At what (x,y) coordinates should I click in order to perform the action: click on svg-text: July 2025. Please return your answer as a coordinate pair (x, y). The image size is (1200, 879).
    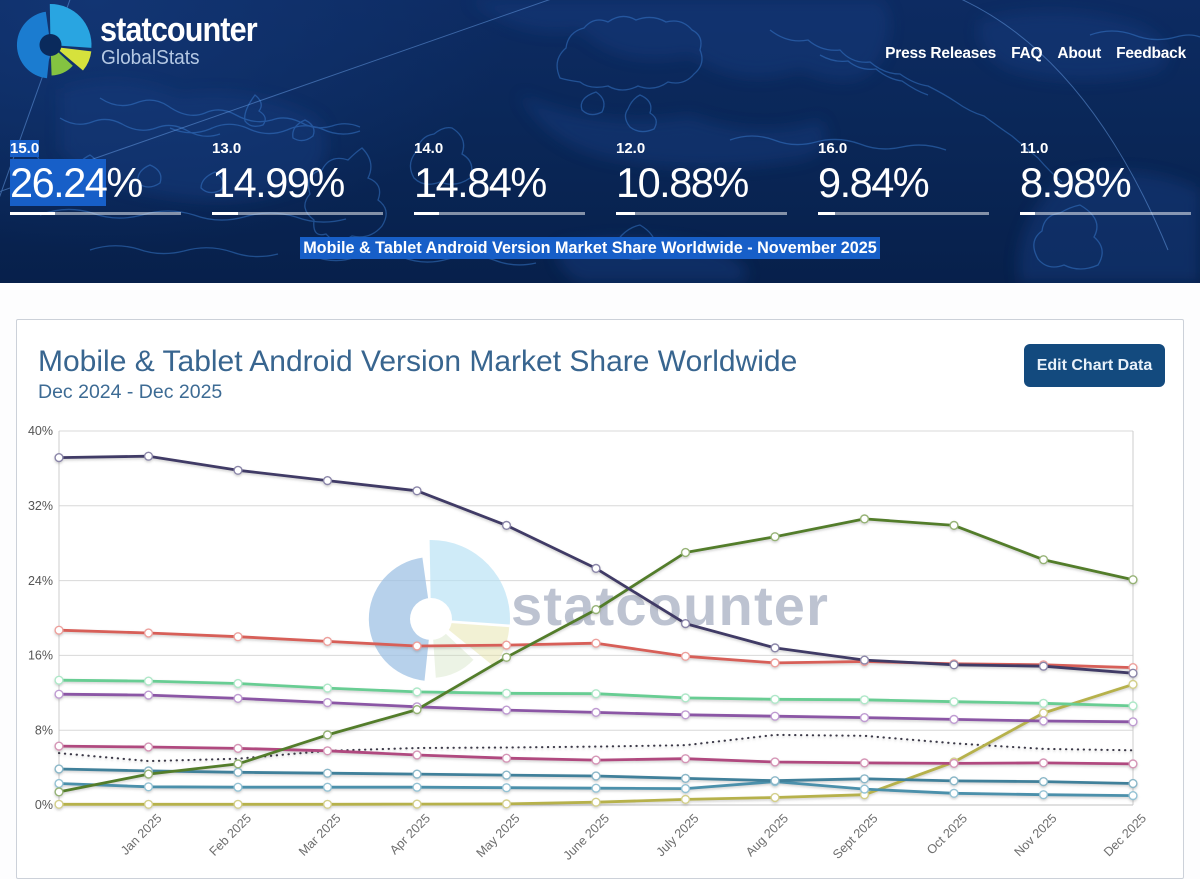
    Looking at the image, I should click on (678, 835).